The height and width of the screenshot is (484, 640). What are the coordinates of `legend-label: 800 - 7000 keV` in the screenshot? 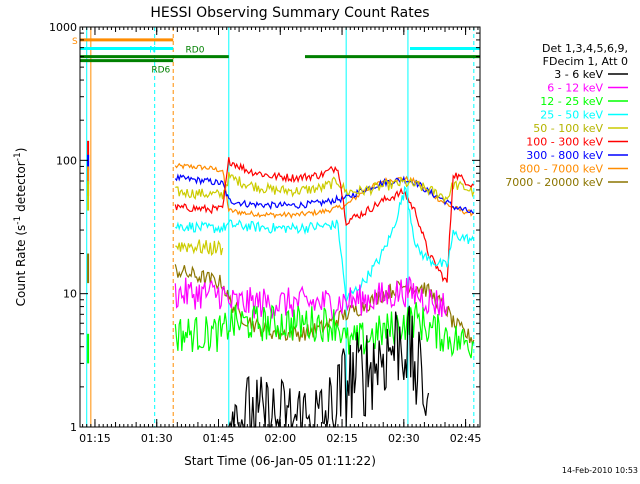 It's located at (561, 169).